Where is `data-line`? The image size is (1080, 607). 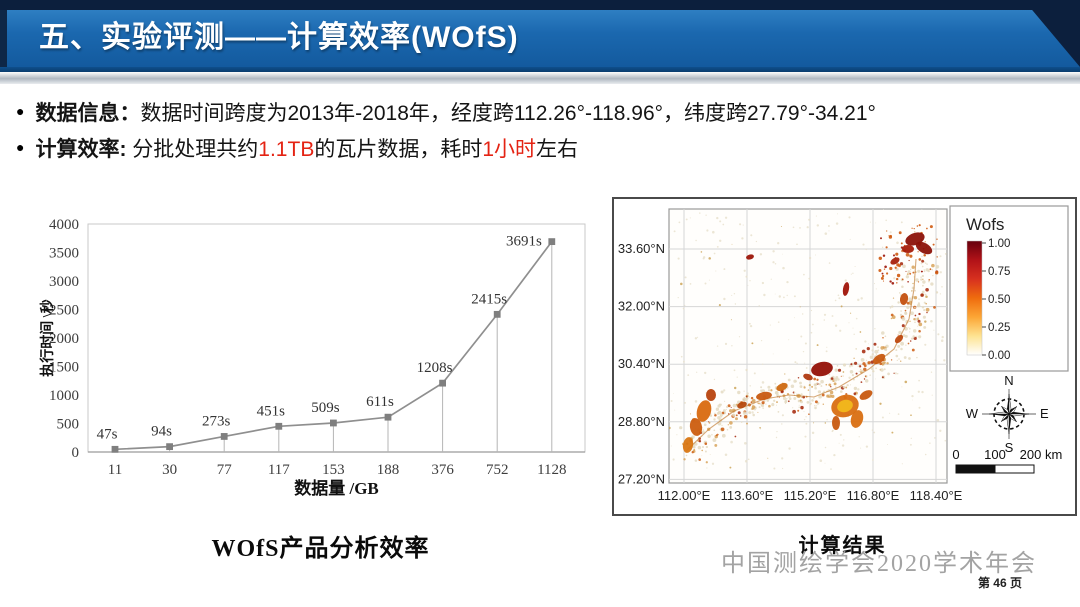
data-line is located at coordinates (333, 346).